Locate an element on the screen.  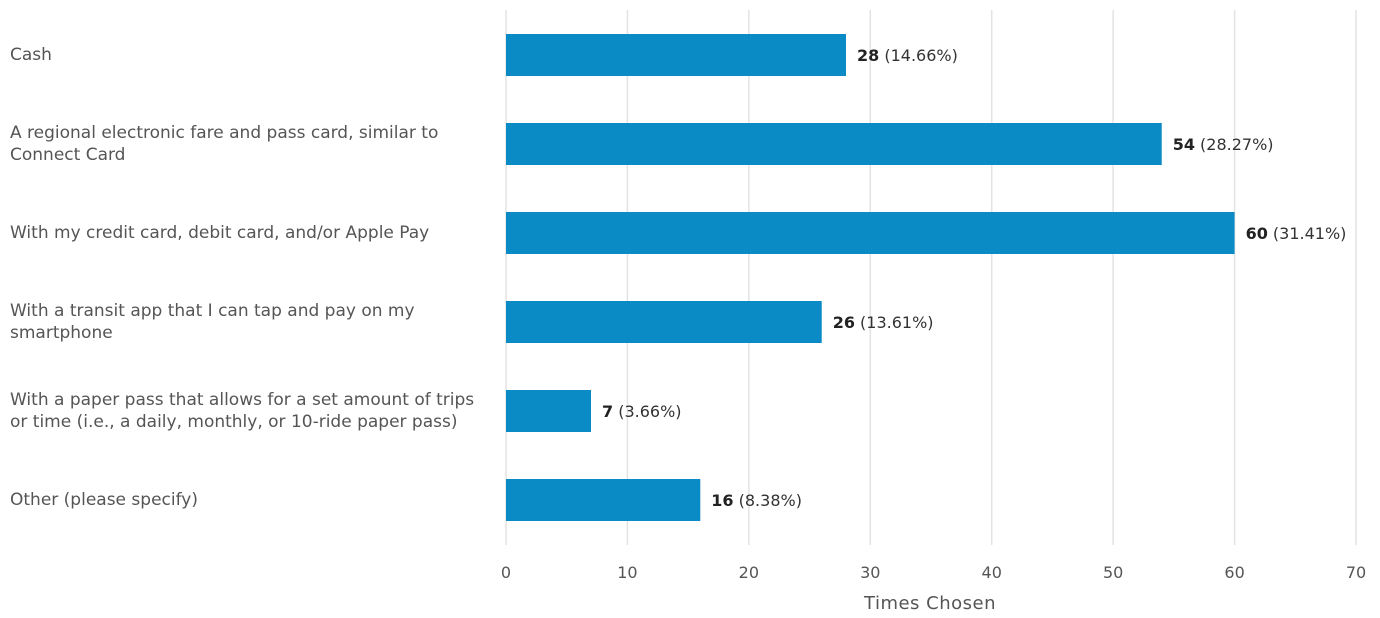
bar-percent-label: (13.61%) is located at coordinates (894, 322).